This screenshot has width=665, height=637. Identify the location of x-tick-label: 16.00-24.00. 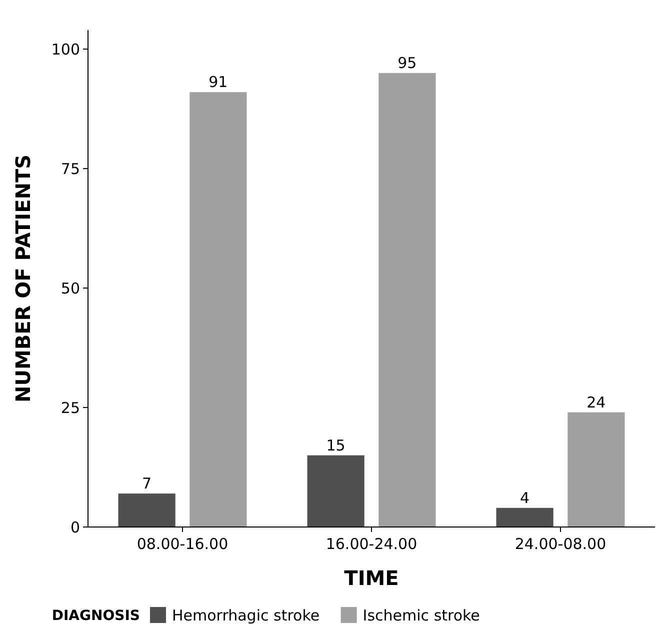
(372, 544).